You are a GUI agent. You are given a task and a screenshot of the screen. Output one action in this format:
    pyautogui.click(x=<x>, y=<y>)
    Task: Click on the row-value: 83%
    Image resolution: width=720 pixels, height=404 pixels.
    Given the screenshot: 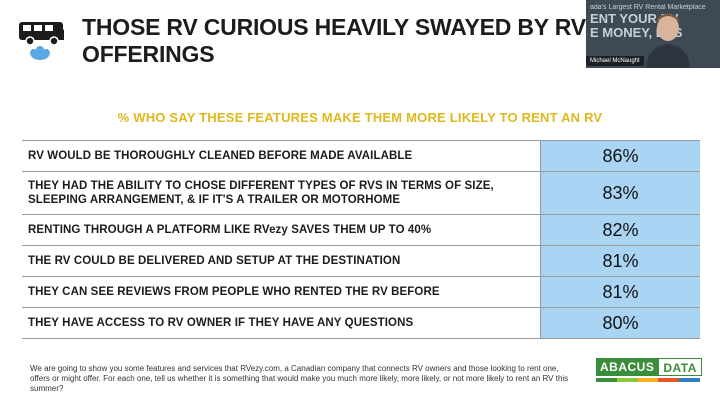 What is the action you would take?
    pyautogui.click(x=620, y=193)
    